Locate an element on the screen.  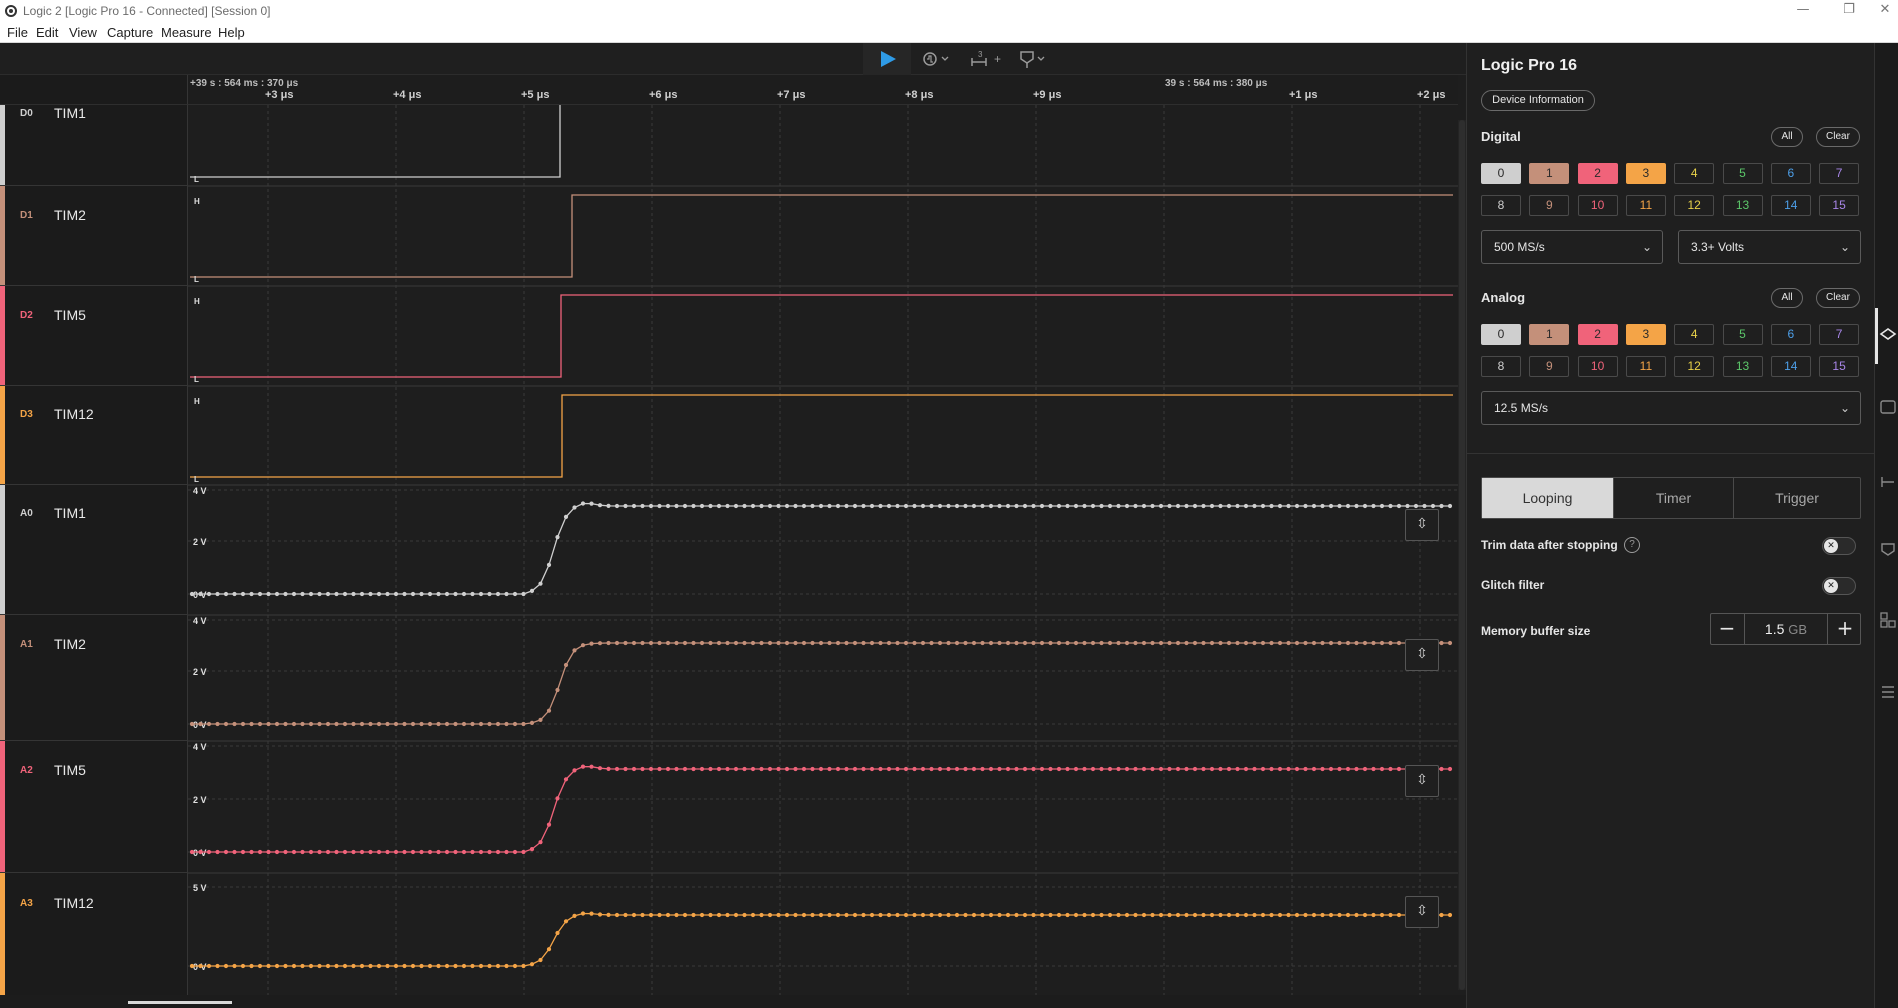
annotations-icon is located at coordinates (1888, 551).